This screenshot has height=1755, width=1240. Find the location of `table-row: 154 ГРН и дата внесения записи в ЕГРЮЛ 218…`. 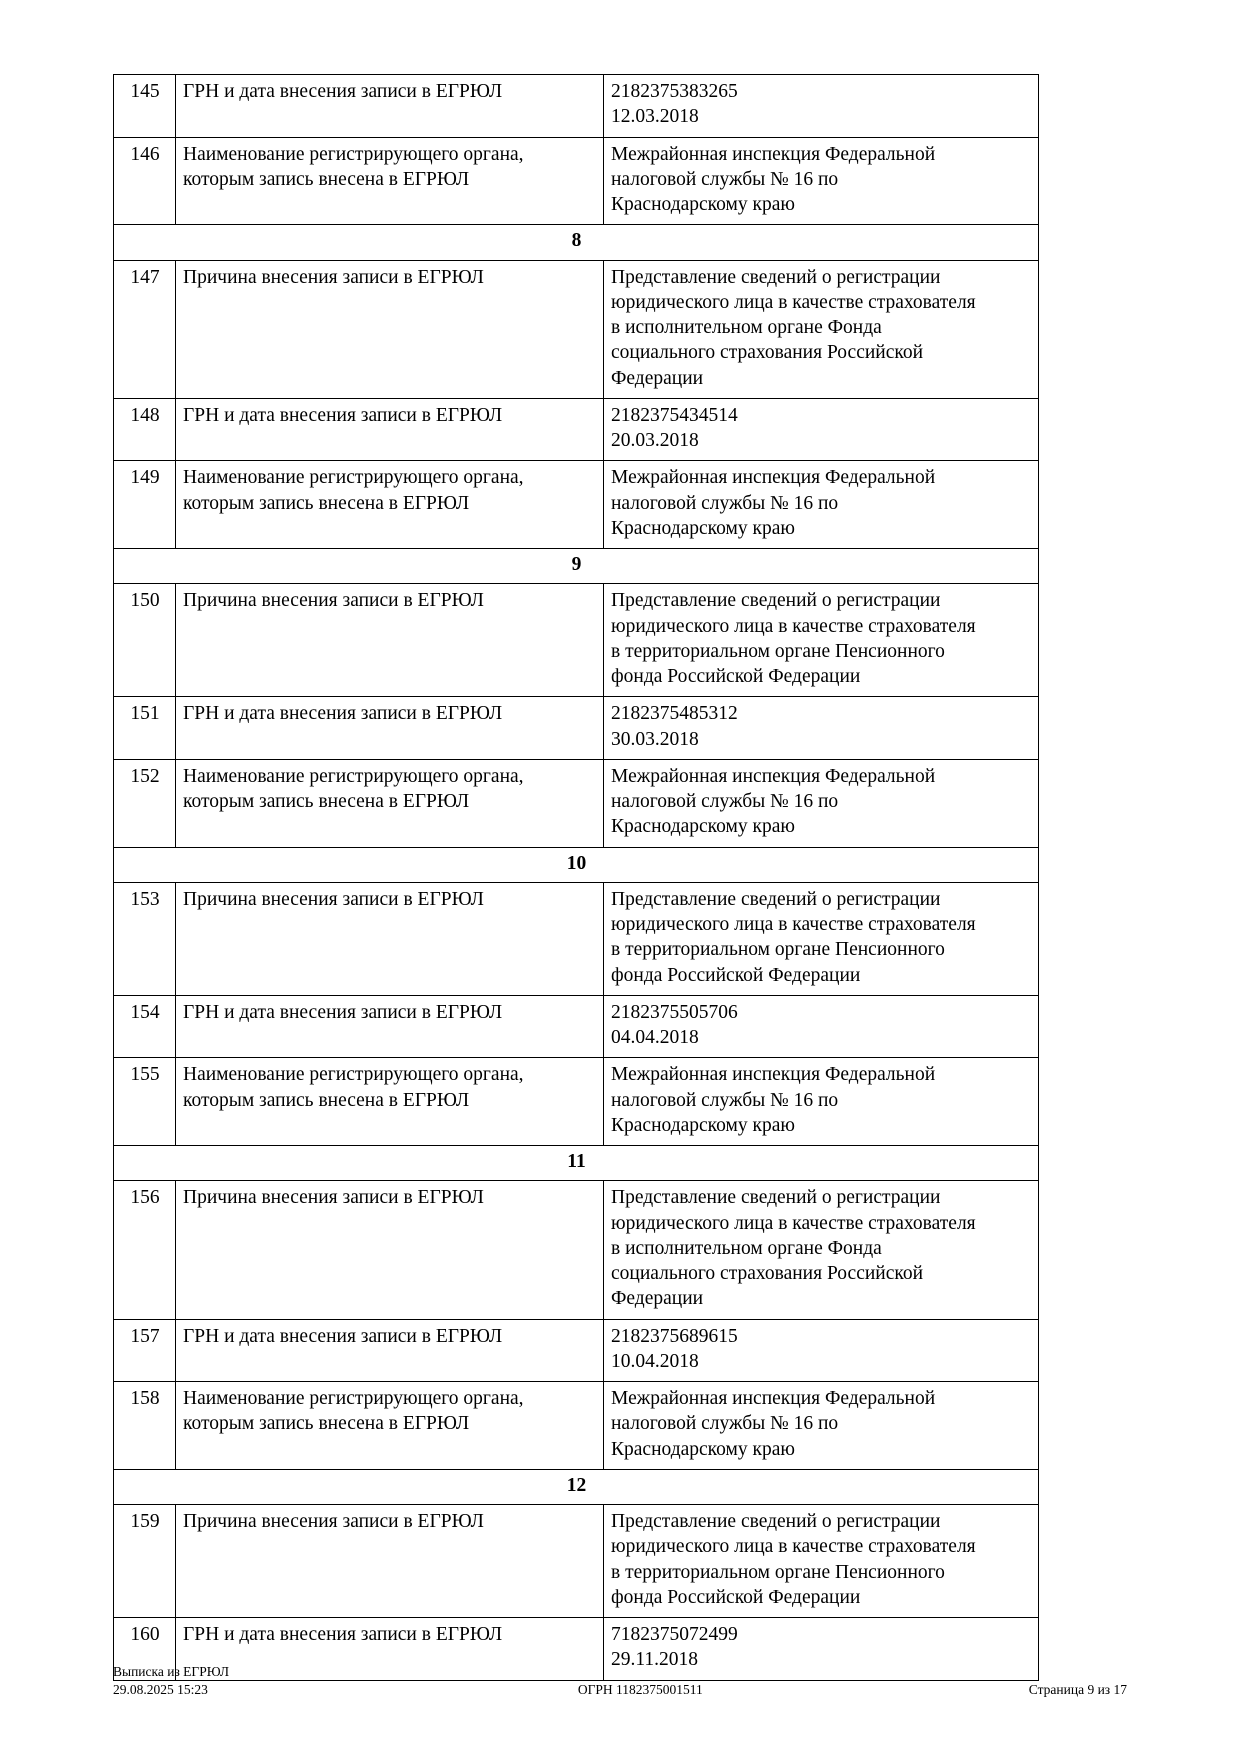

table-row: 154 ГРН и дата внесения записи в ЕГРЮЛ 218… is located at coordinates (576, 1026).